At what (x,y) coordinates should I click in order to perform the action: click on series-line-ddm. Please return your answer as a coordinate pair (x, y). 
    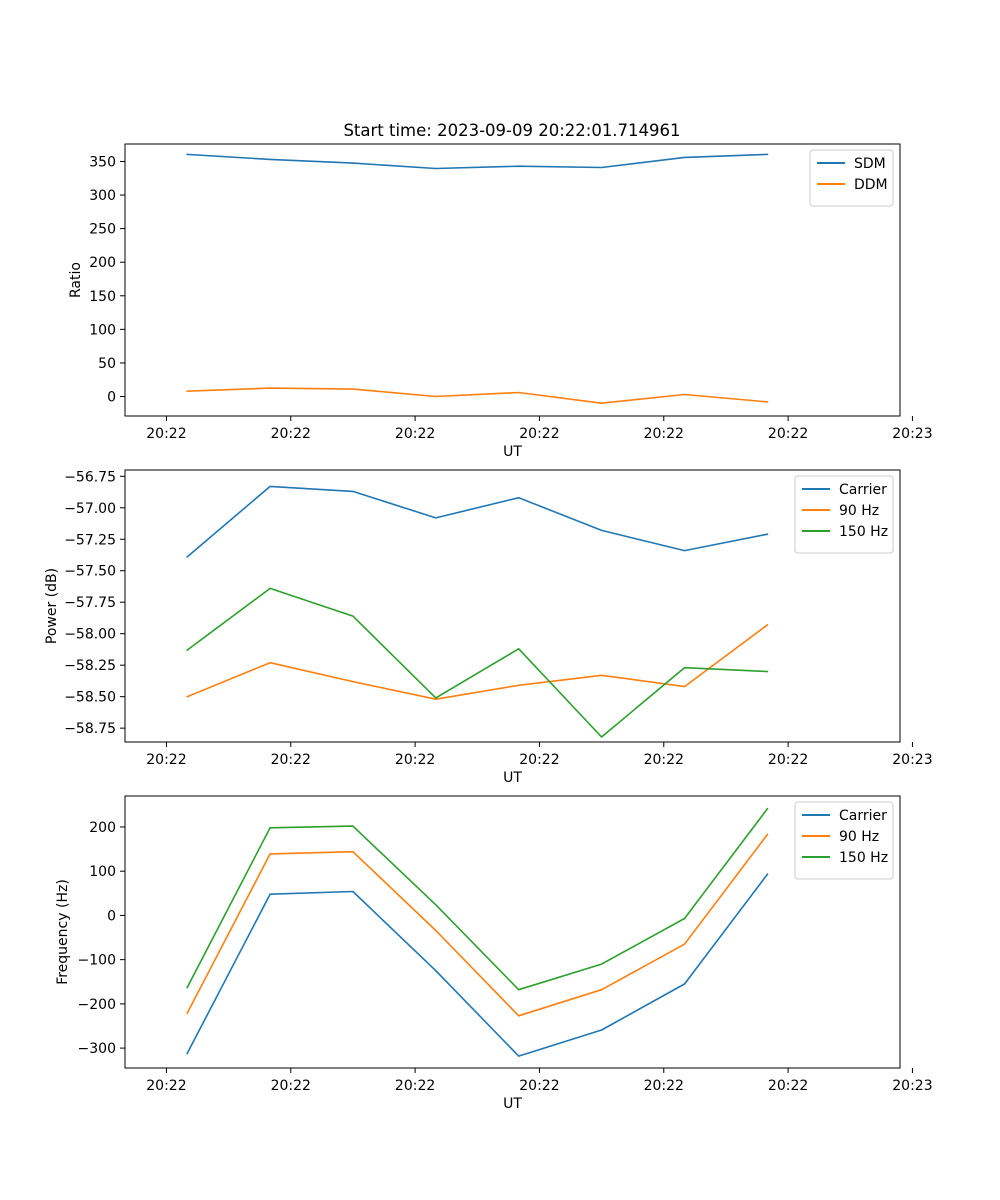
    Looking at the image, I should click on (477, 396).